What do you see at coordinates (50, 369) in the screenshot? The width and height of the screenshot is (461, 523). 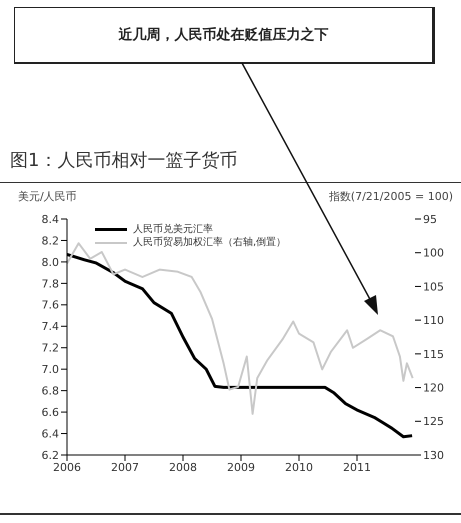 I see `y-tick-label: 7.0` at bounding box center [50, 369].